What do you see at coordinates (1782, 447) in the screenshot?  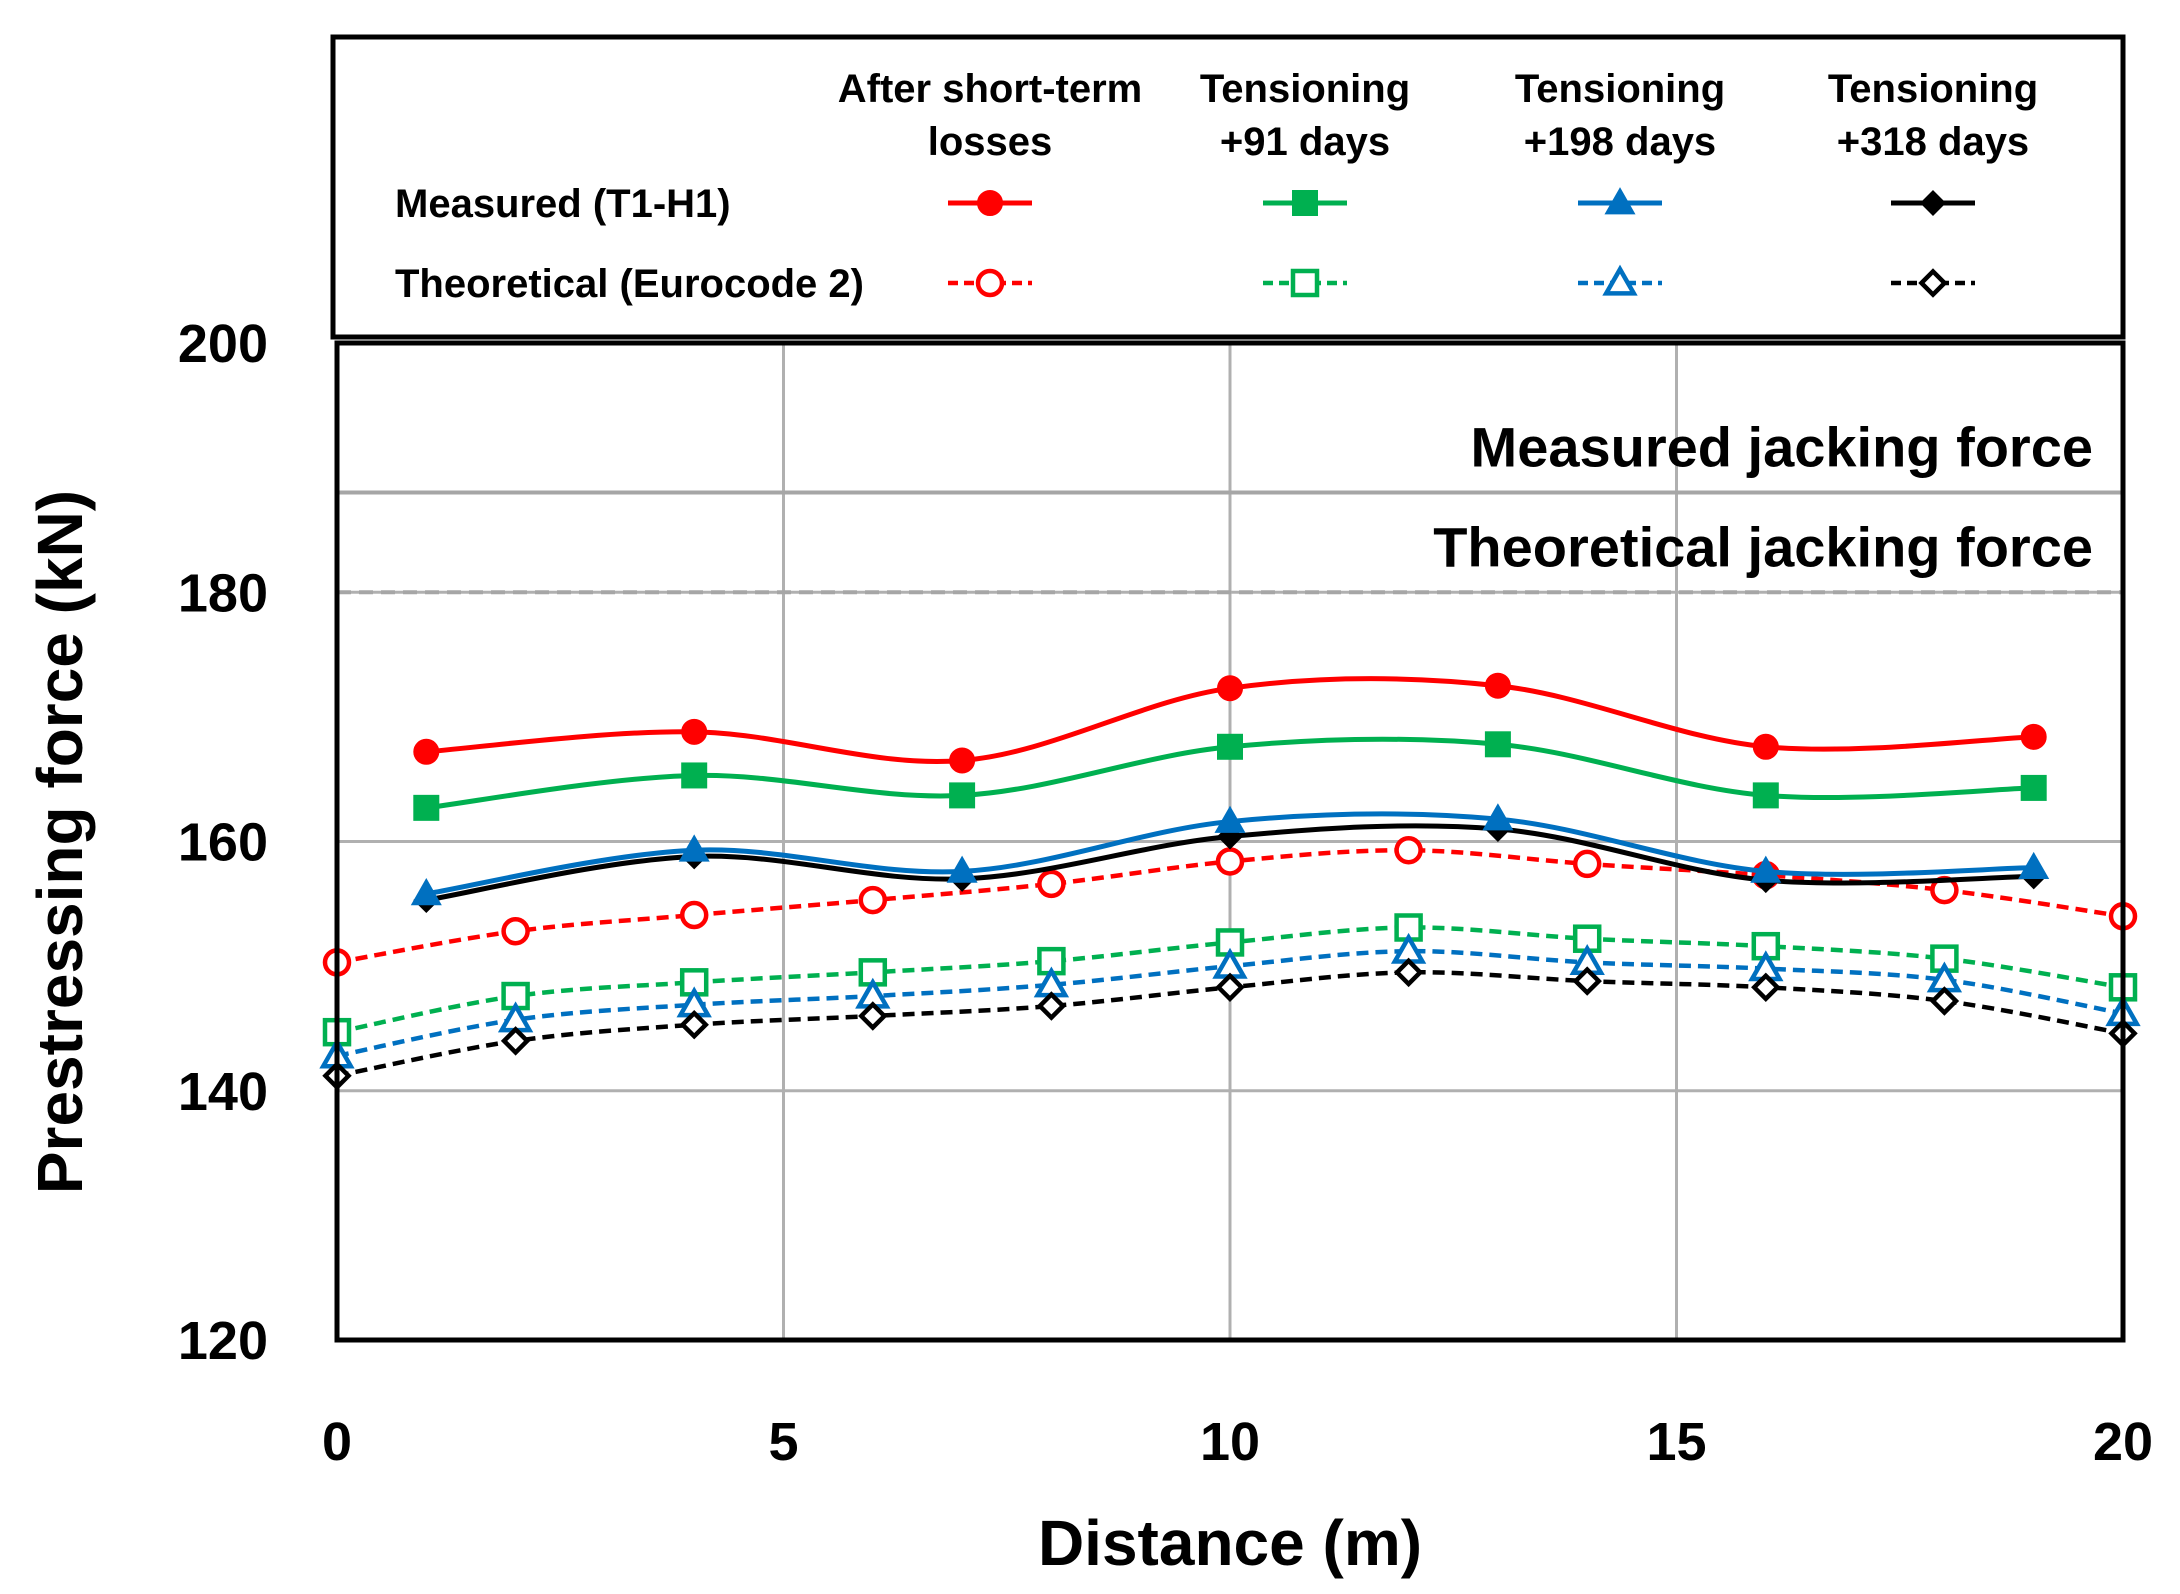 I see `reference-line-label: Measured jacking force` at bounding box center [1782, 447].